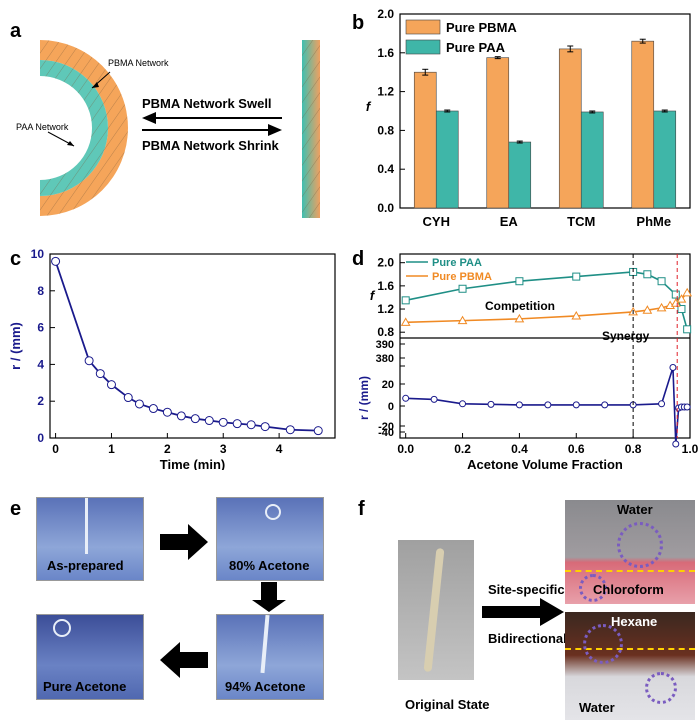 This screenshot has height=727, width=700. Describe the element at coordinates (90, 539) in the screenshot. I see `photo-as-prepared: As-prepared` at that location.